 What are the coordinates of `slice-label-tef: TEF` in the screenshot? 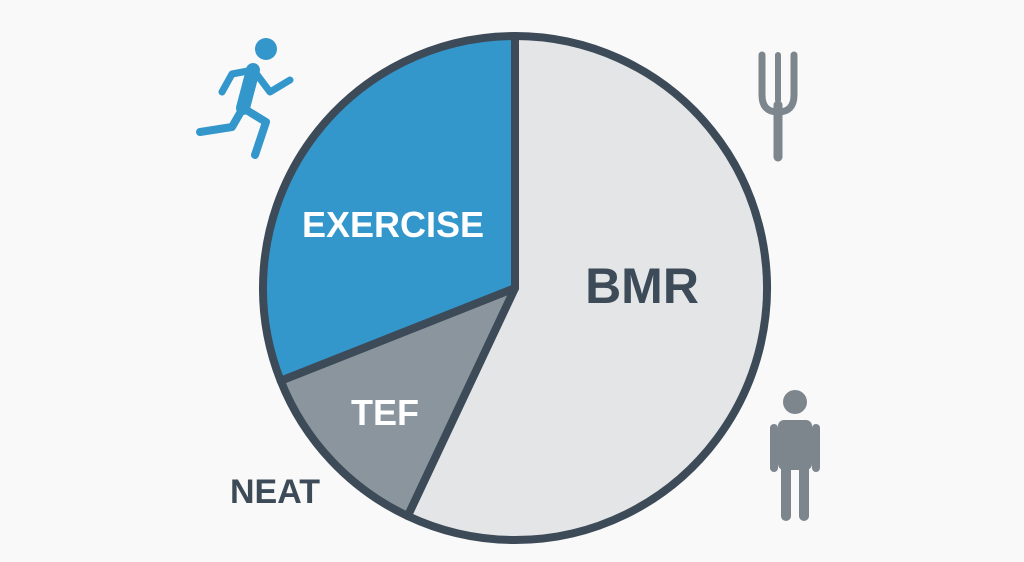 It's located at (385, 412).